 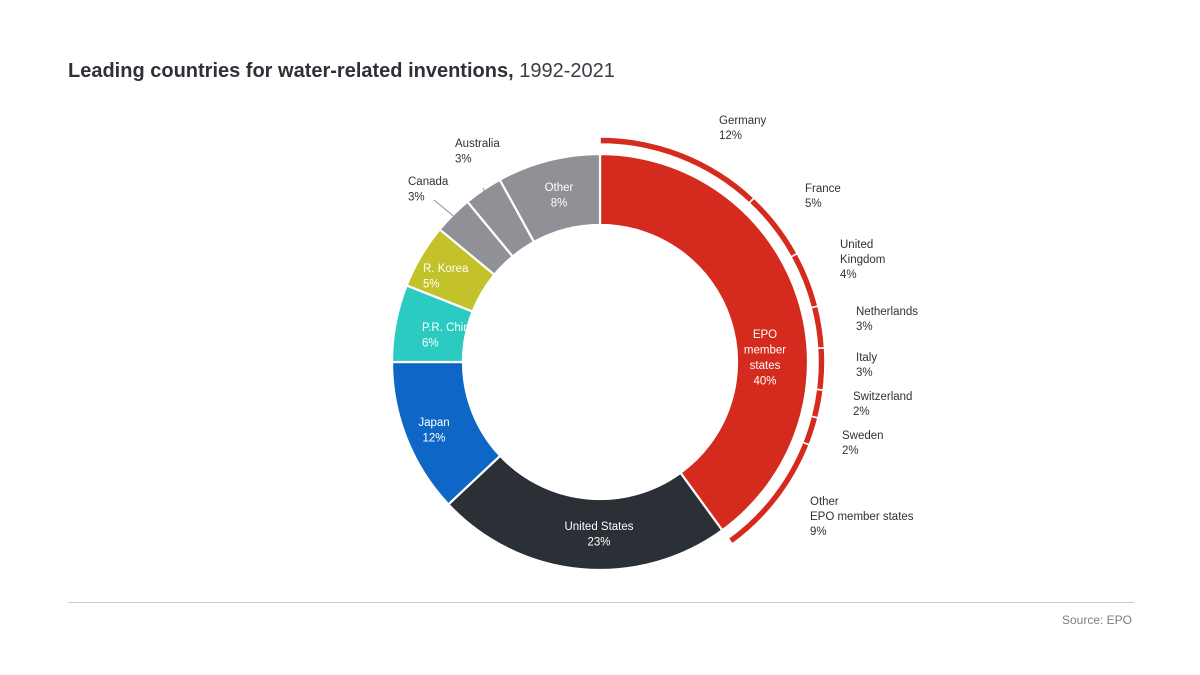 What do you see at coordinates (817, 403) in the screenshot?
I see `epo-arc-switzerland` at bounding box center [817, 403].